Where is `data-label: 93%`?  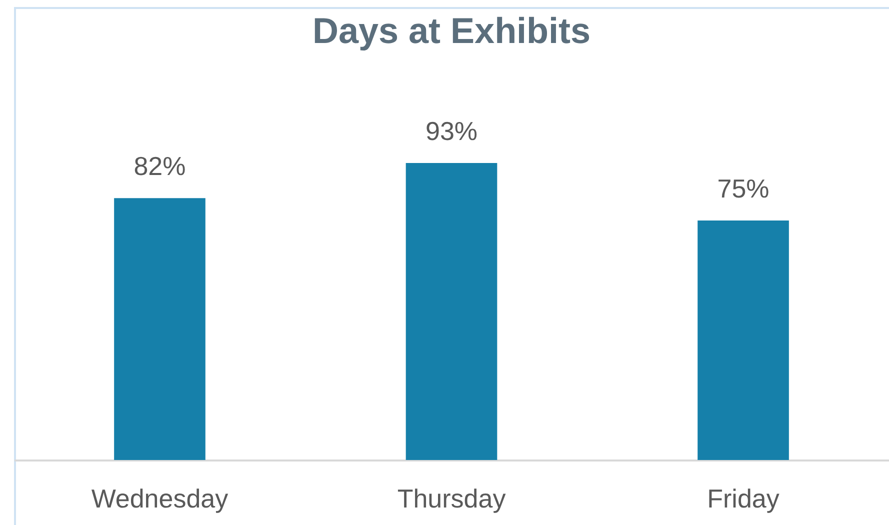
data-label: 93% is located at coordinates (451, 131).